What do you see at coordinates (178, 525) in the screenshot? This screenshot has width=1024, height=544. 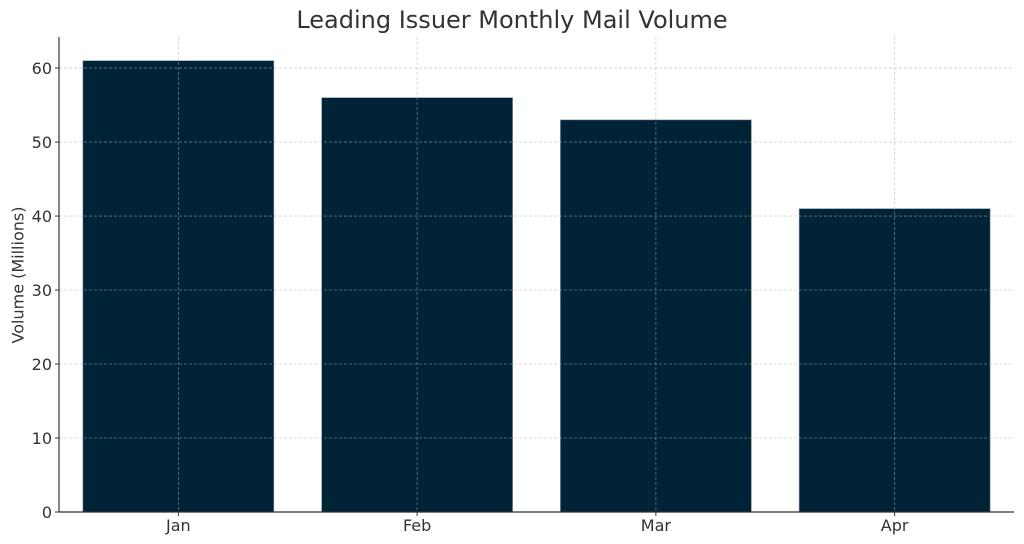 I see `x-tick-label: Jan` at bounding box center [178, 525].